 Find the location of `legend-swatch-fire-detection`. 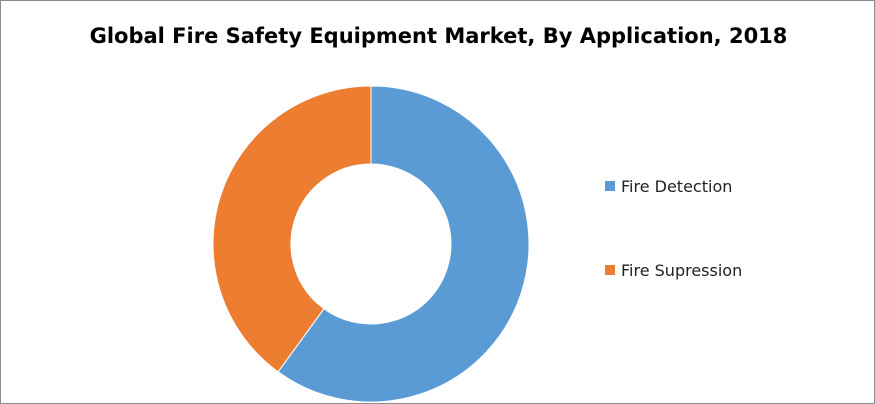

legend-swatch-fire-detection is located at coordinates (610, 186).